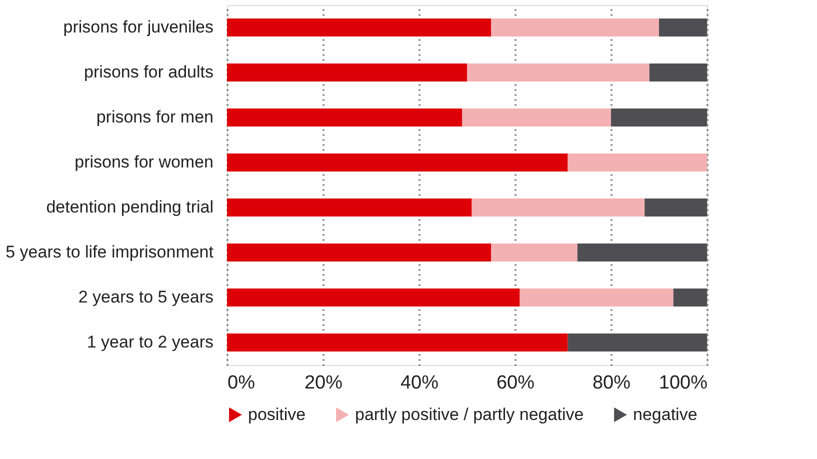  What do you see at coordinates (469, 414) in the screenshot?
I see `legend-label: partly positive / partly negative` at bounding box center [469, 414].